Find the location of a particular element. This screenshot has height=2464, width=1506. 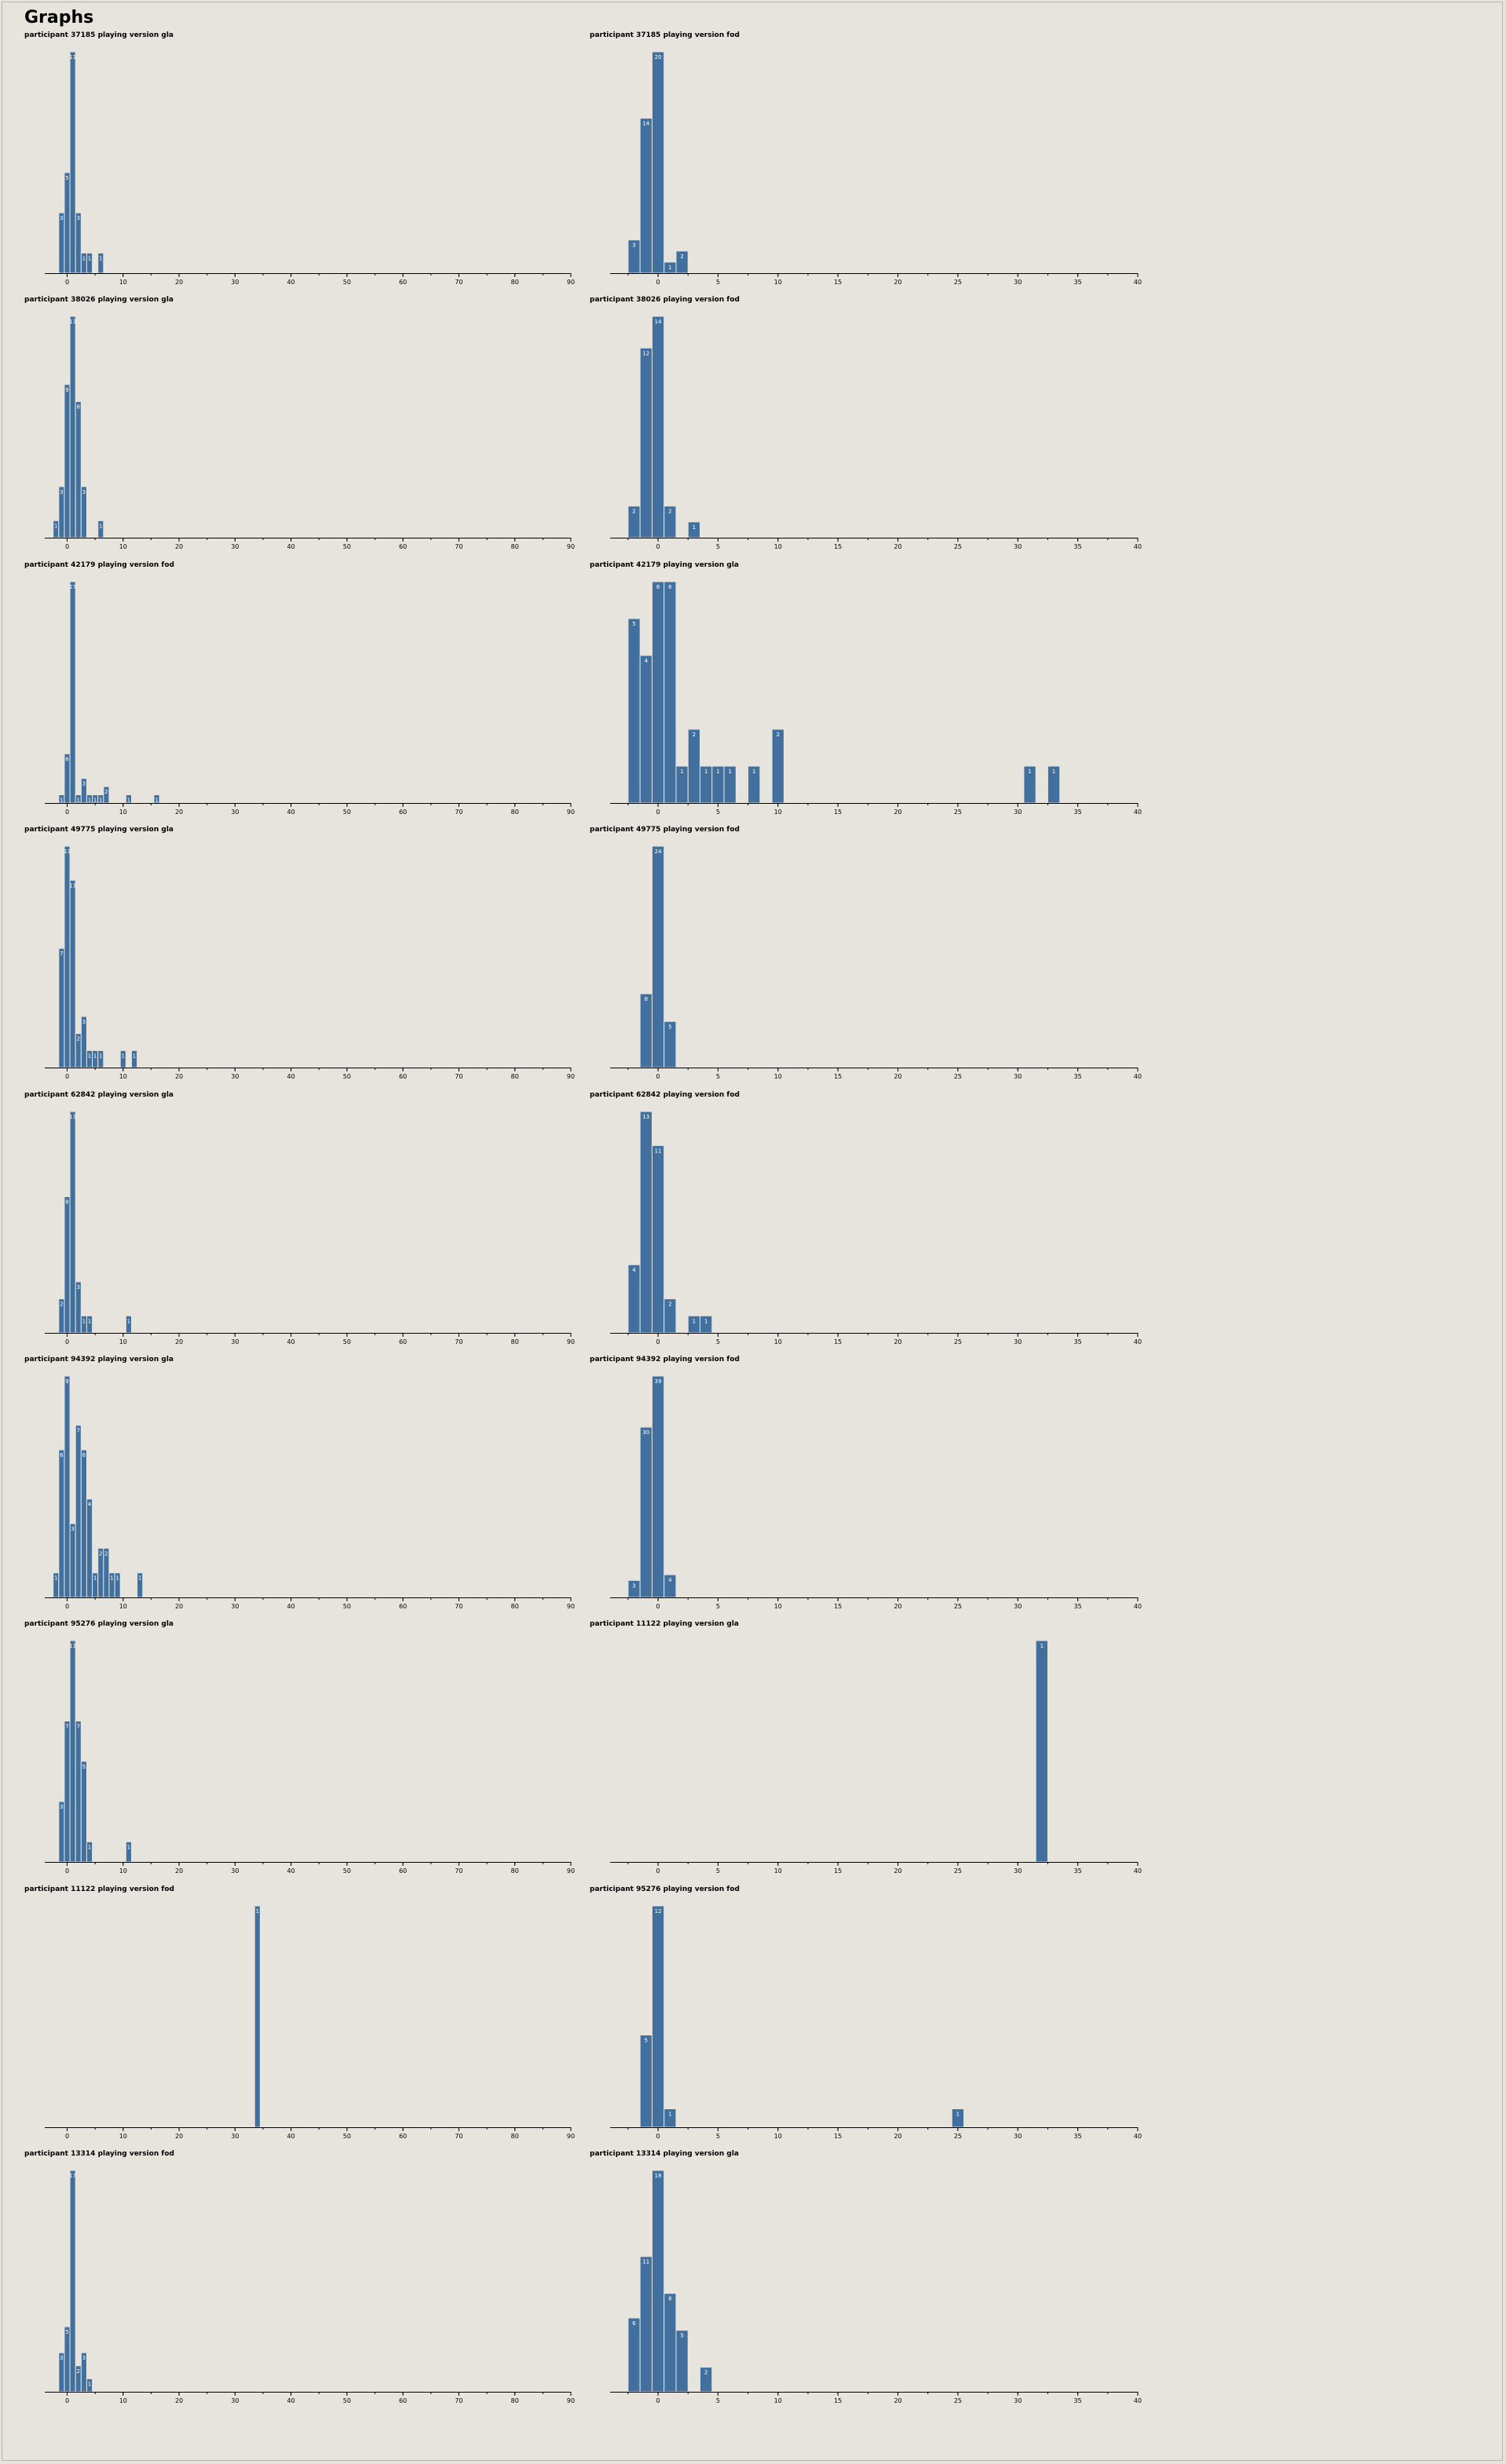

histogram-chart: 8 24 5 0 5 10 15 20 25 30 35 40 is located at coordinates (876, 962).